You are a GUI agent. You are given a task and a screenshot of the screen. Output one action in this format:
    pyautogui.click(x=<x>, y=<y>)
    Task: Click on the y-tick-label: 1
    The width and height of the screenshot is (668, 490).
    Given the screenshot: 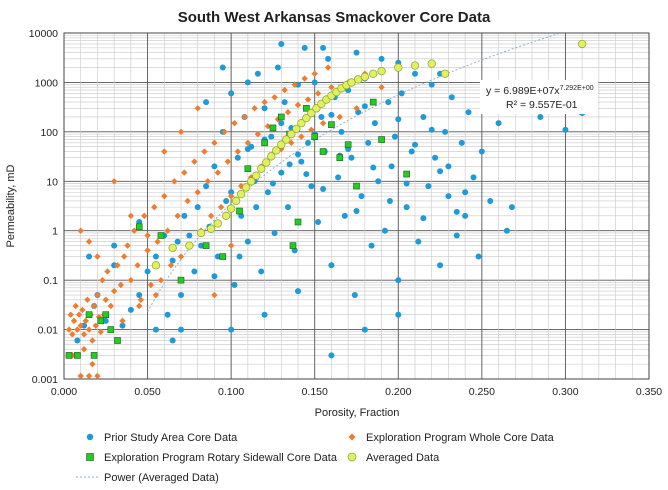 What is the action you would take?
    pyautogui.click(x=55, y=232)
    